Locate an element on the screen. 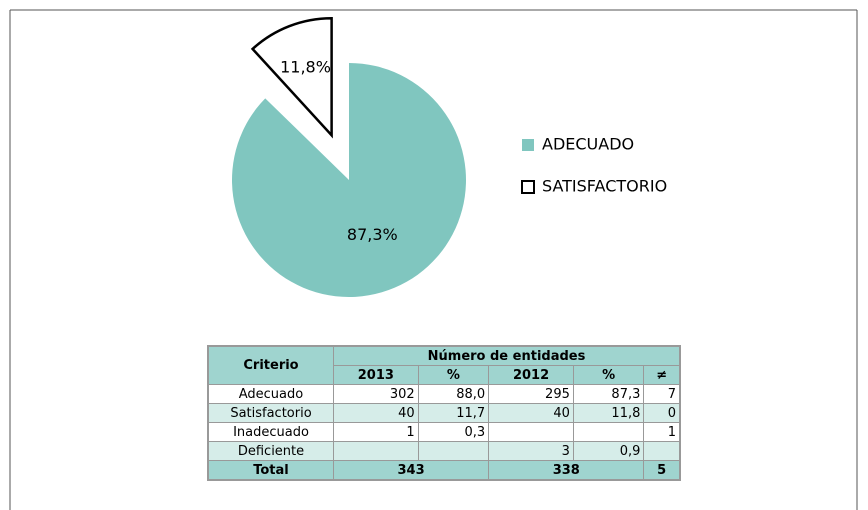  table-row: Adecuado 302 88,0 295 87,3 7 is located at coordinates (444, 394).